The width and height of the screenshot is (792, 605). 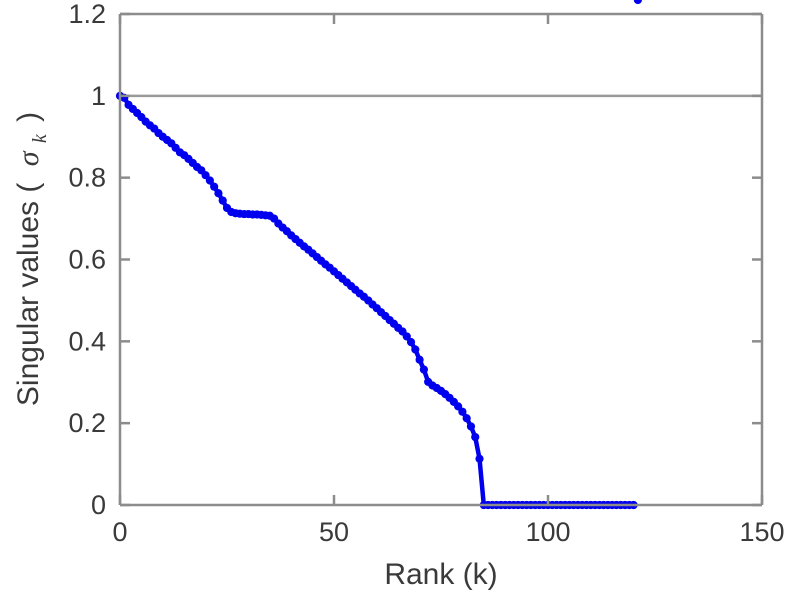 What do you see at coordinates (98, 505) in the screenshot?
I see `y-tick-label: 0` at bounding box center [98, 505].